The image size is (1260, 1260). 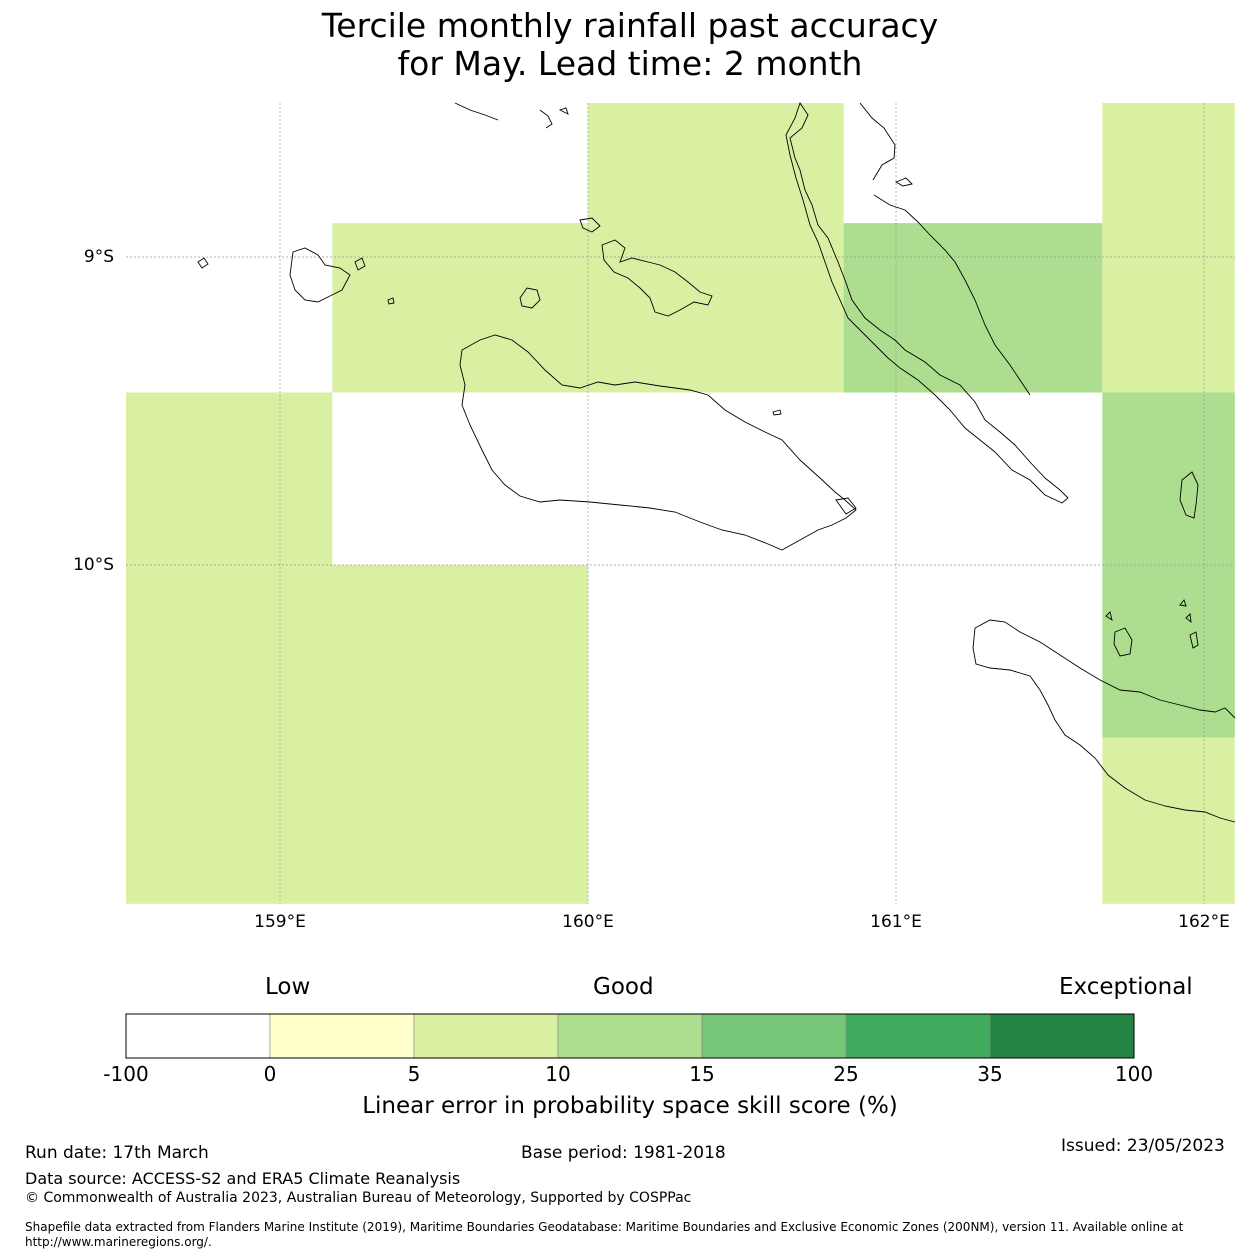 I want to click on coastline-santa-isabel, so click(x=927, y=302).